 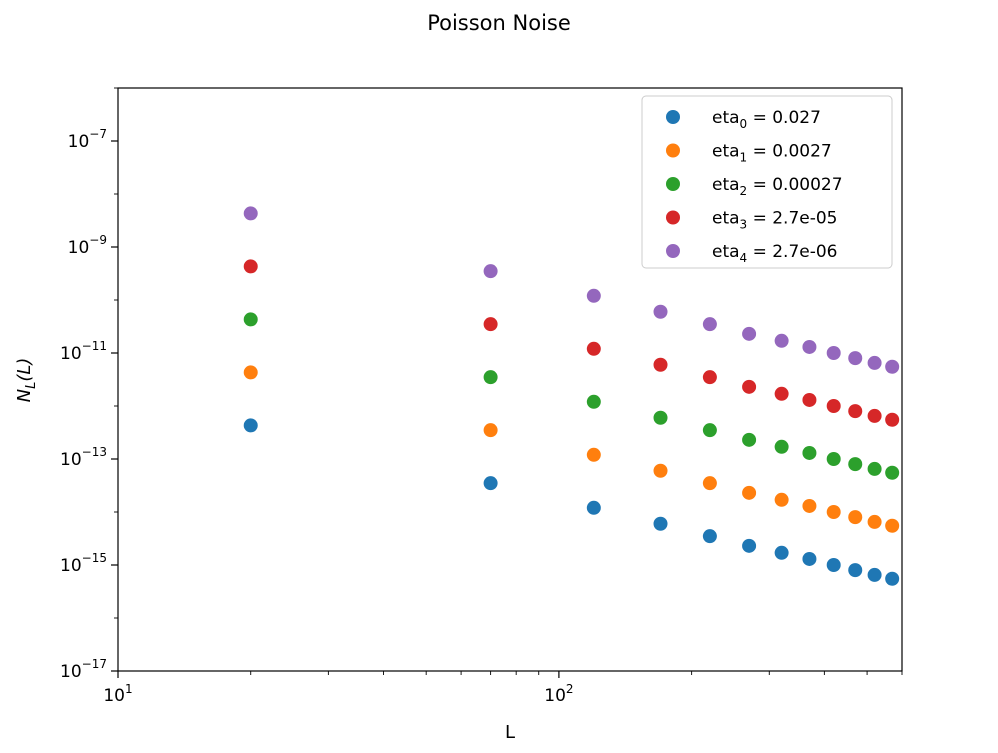 I want to click on y-tick-label: 10⁻¹⁷, so click(x=83, y=669).